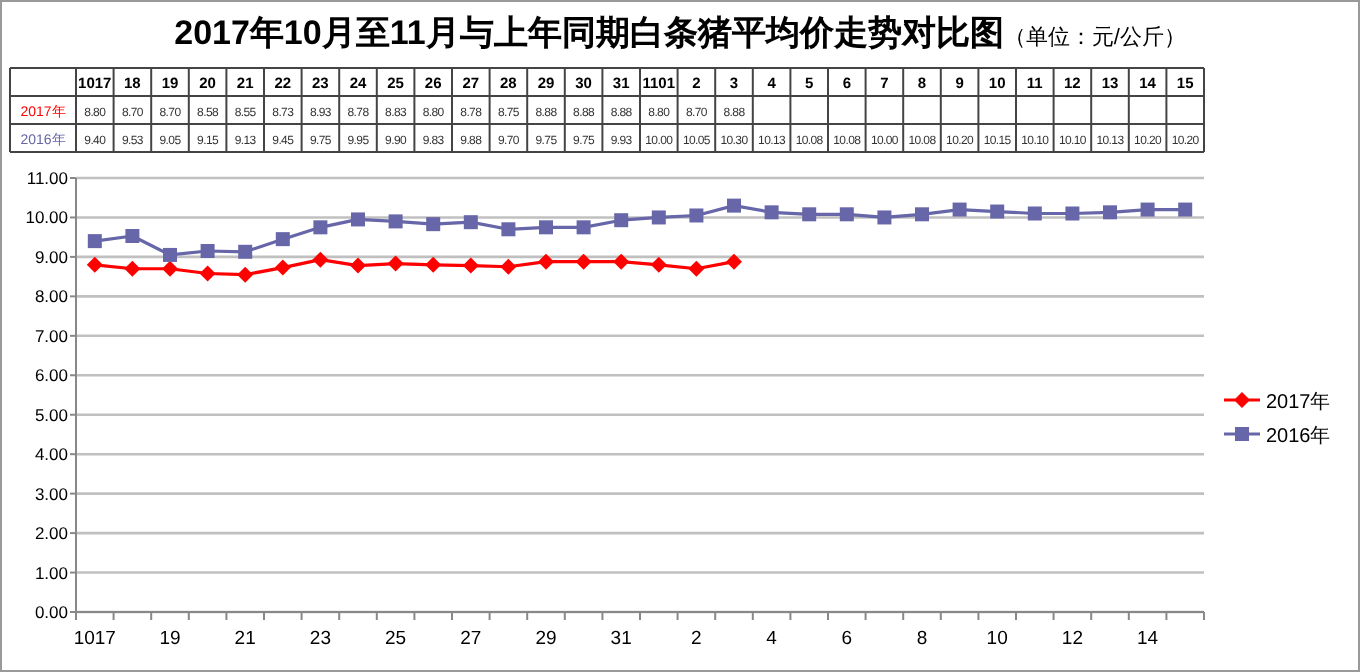 The image size is (1360, 672). What do you see at coordinates (1072, 639) in the screenshot?
I see `category-label: 12` at bounding box center [1072, 639].